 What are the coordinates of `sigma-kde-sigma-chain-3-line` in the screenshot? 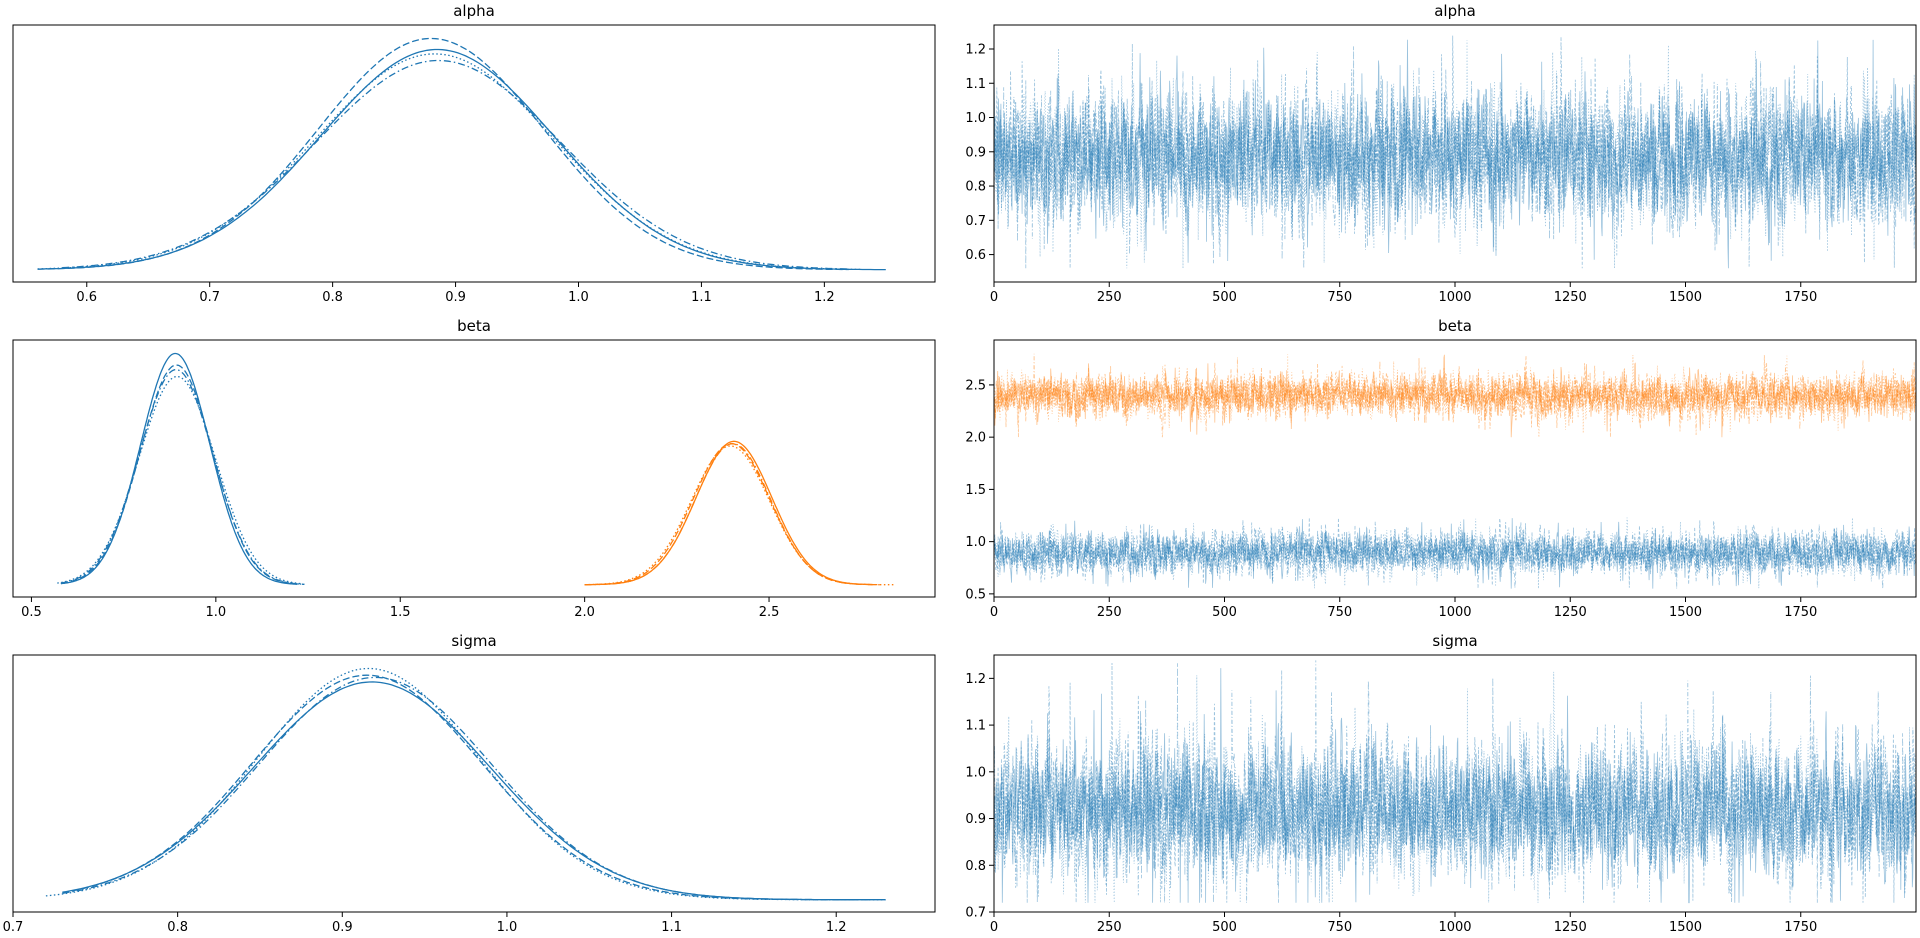 It's located at (457, 788).